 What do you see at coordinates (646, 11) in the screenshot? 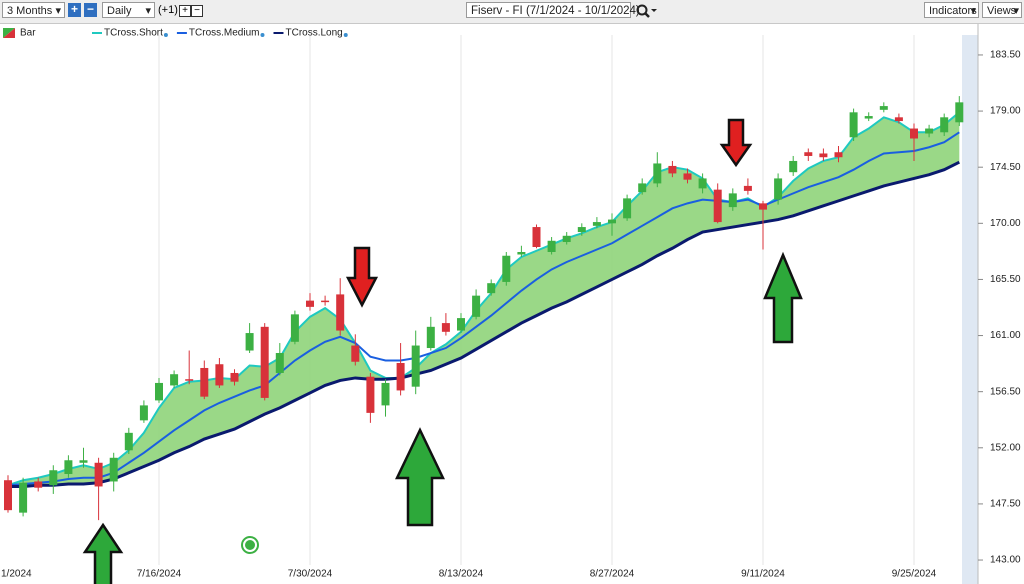
I see `search-icon` at bounding box center [646, 11].